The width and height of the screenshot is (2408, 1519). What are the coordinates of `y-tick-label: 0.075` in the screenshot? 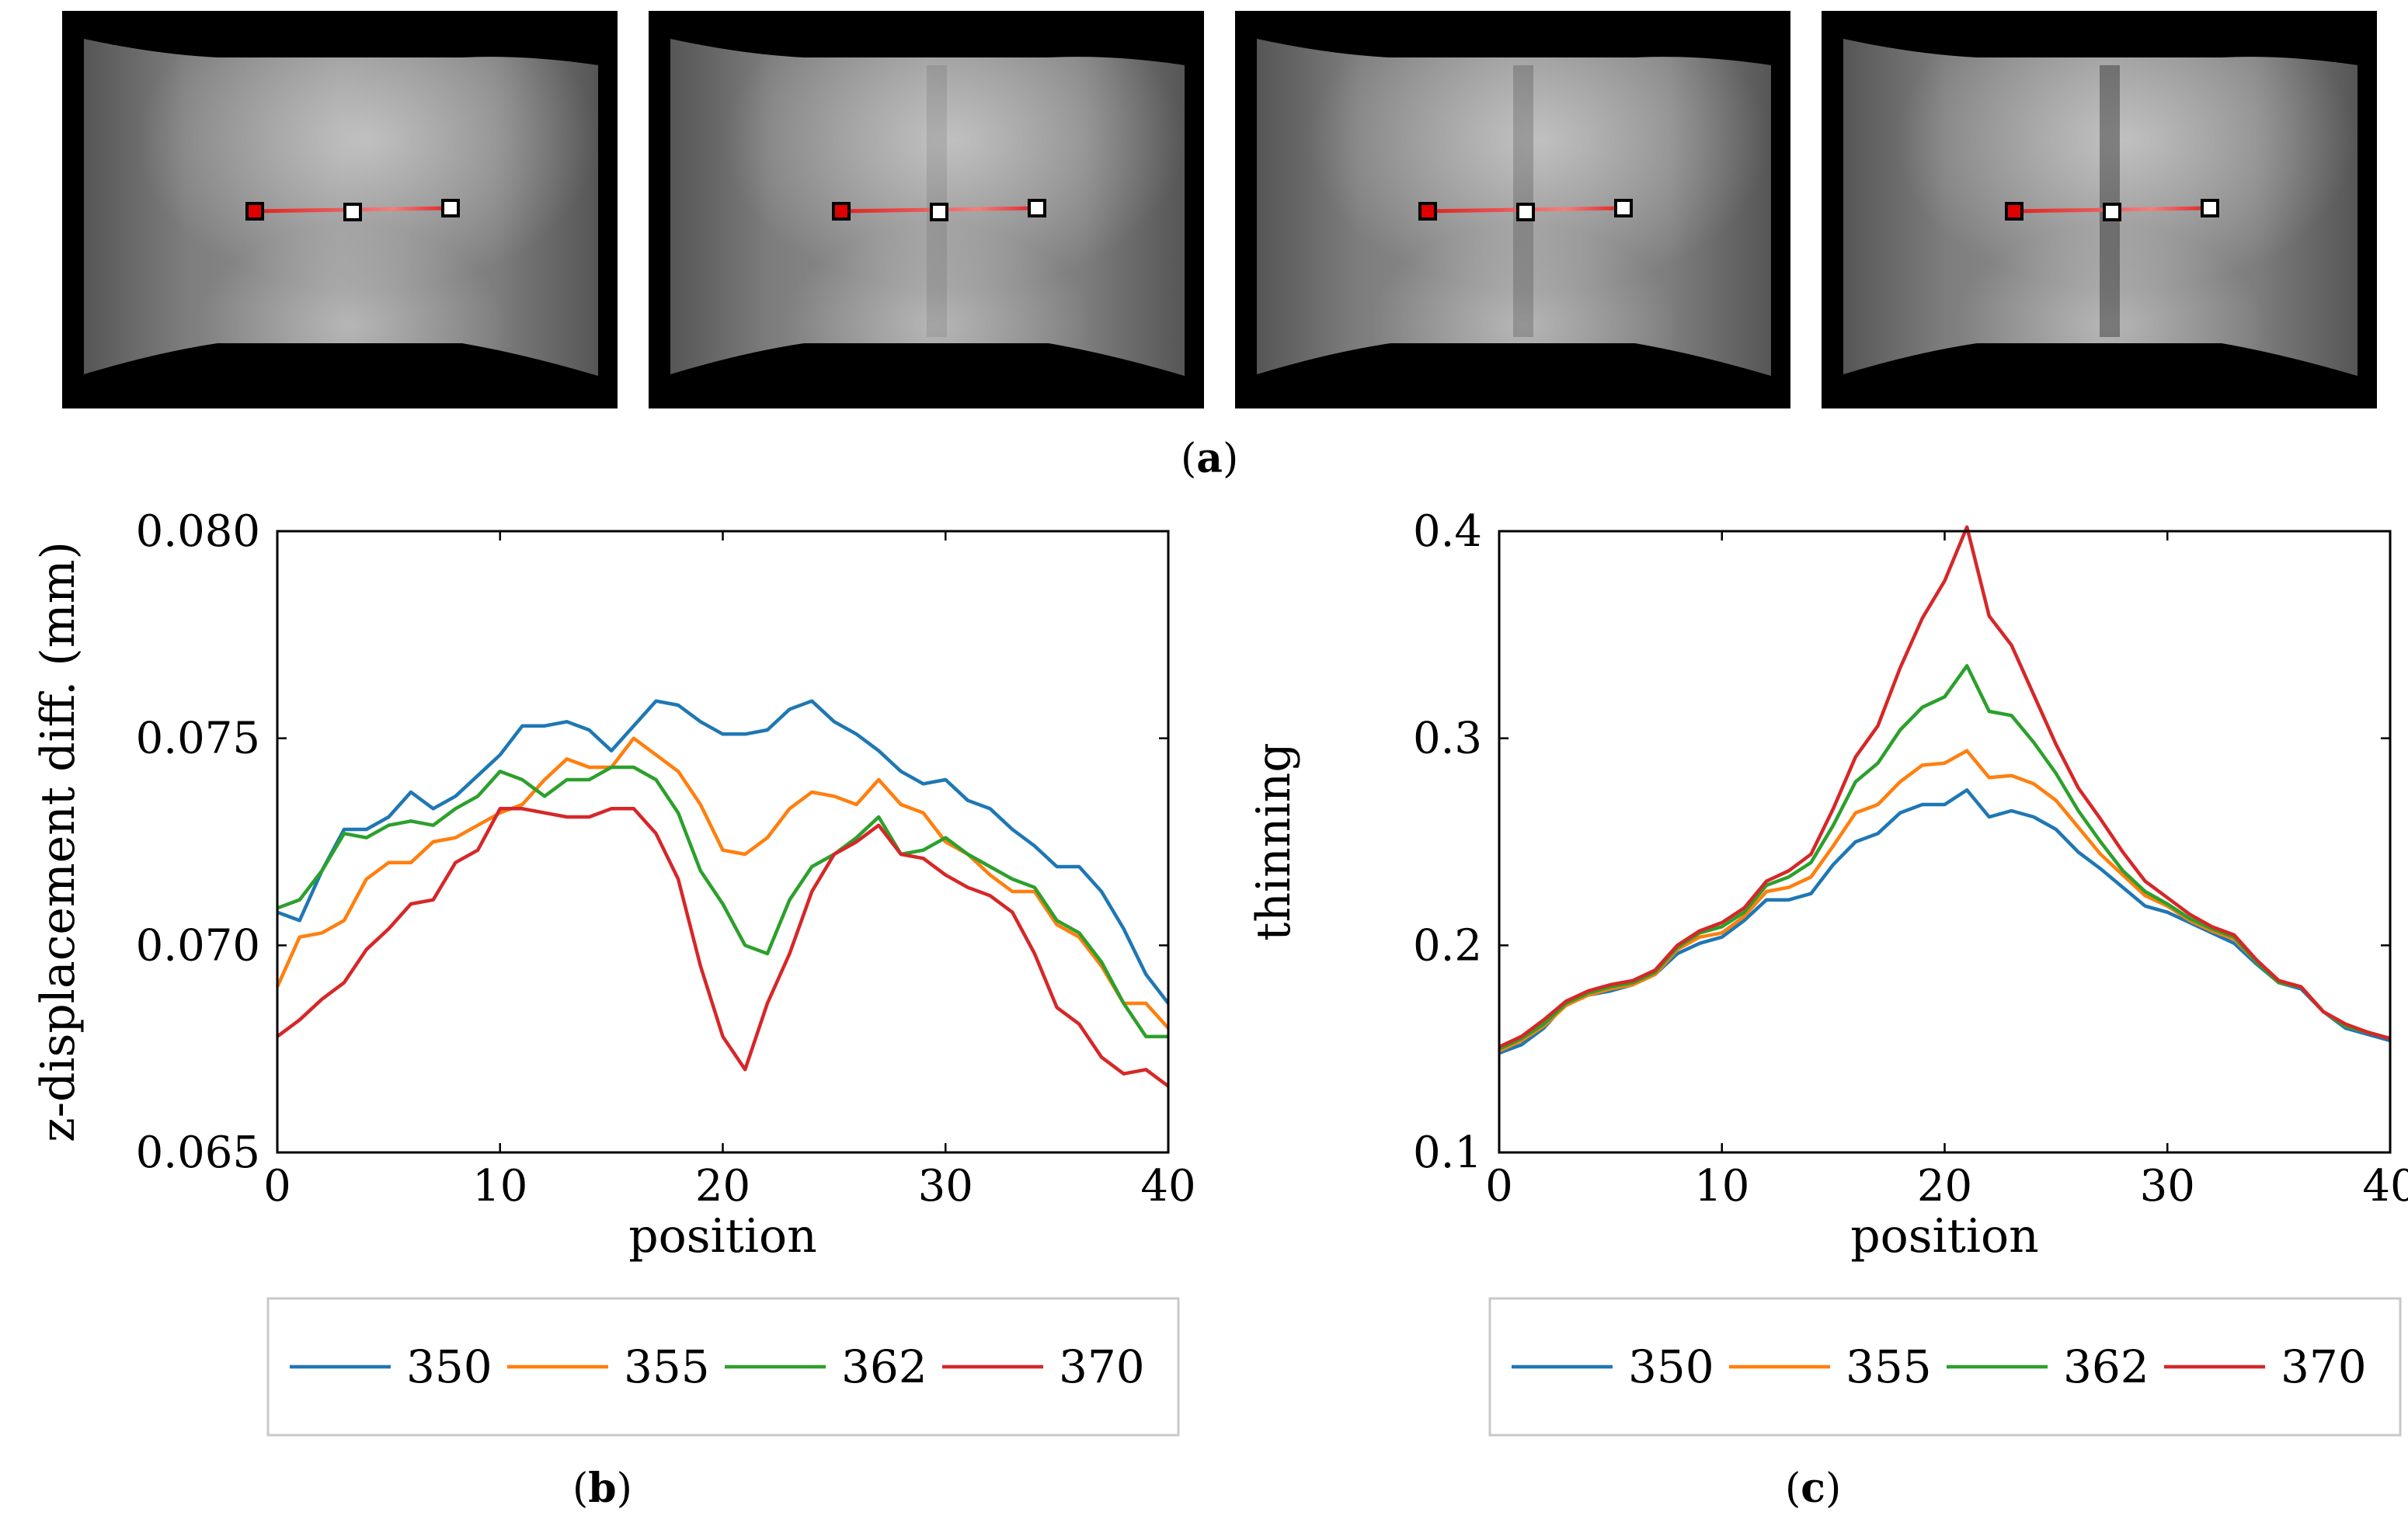 It's located at (198, 739).